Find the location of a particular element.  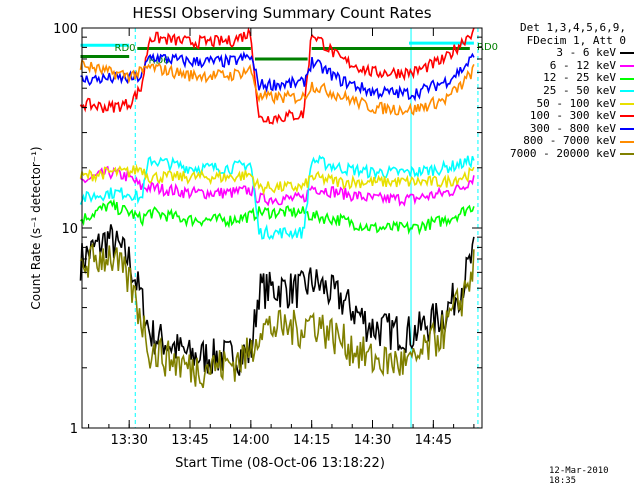

y-tick-label: 100 is located at coordinates (65, 29).